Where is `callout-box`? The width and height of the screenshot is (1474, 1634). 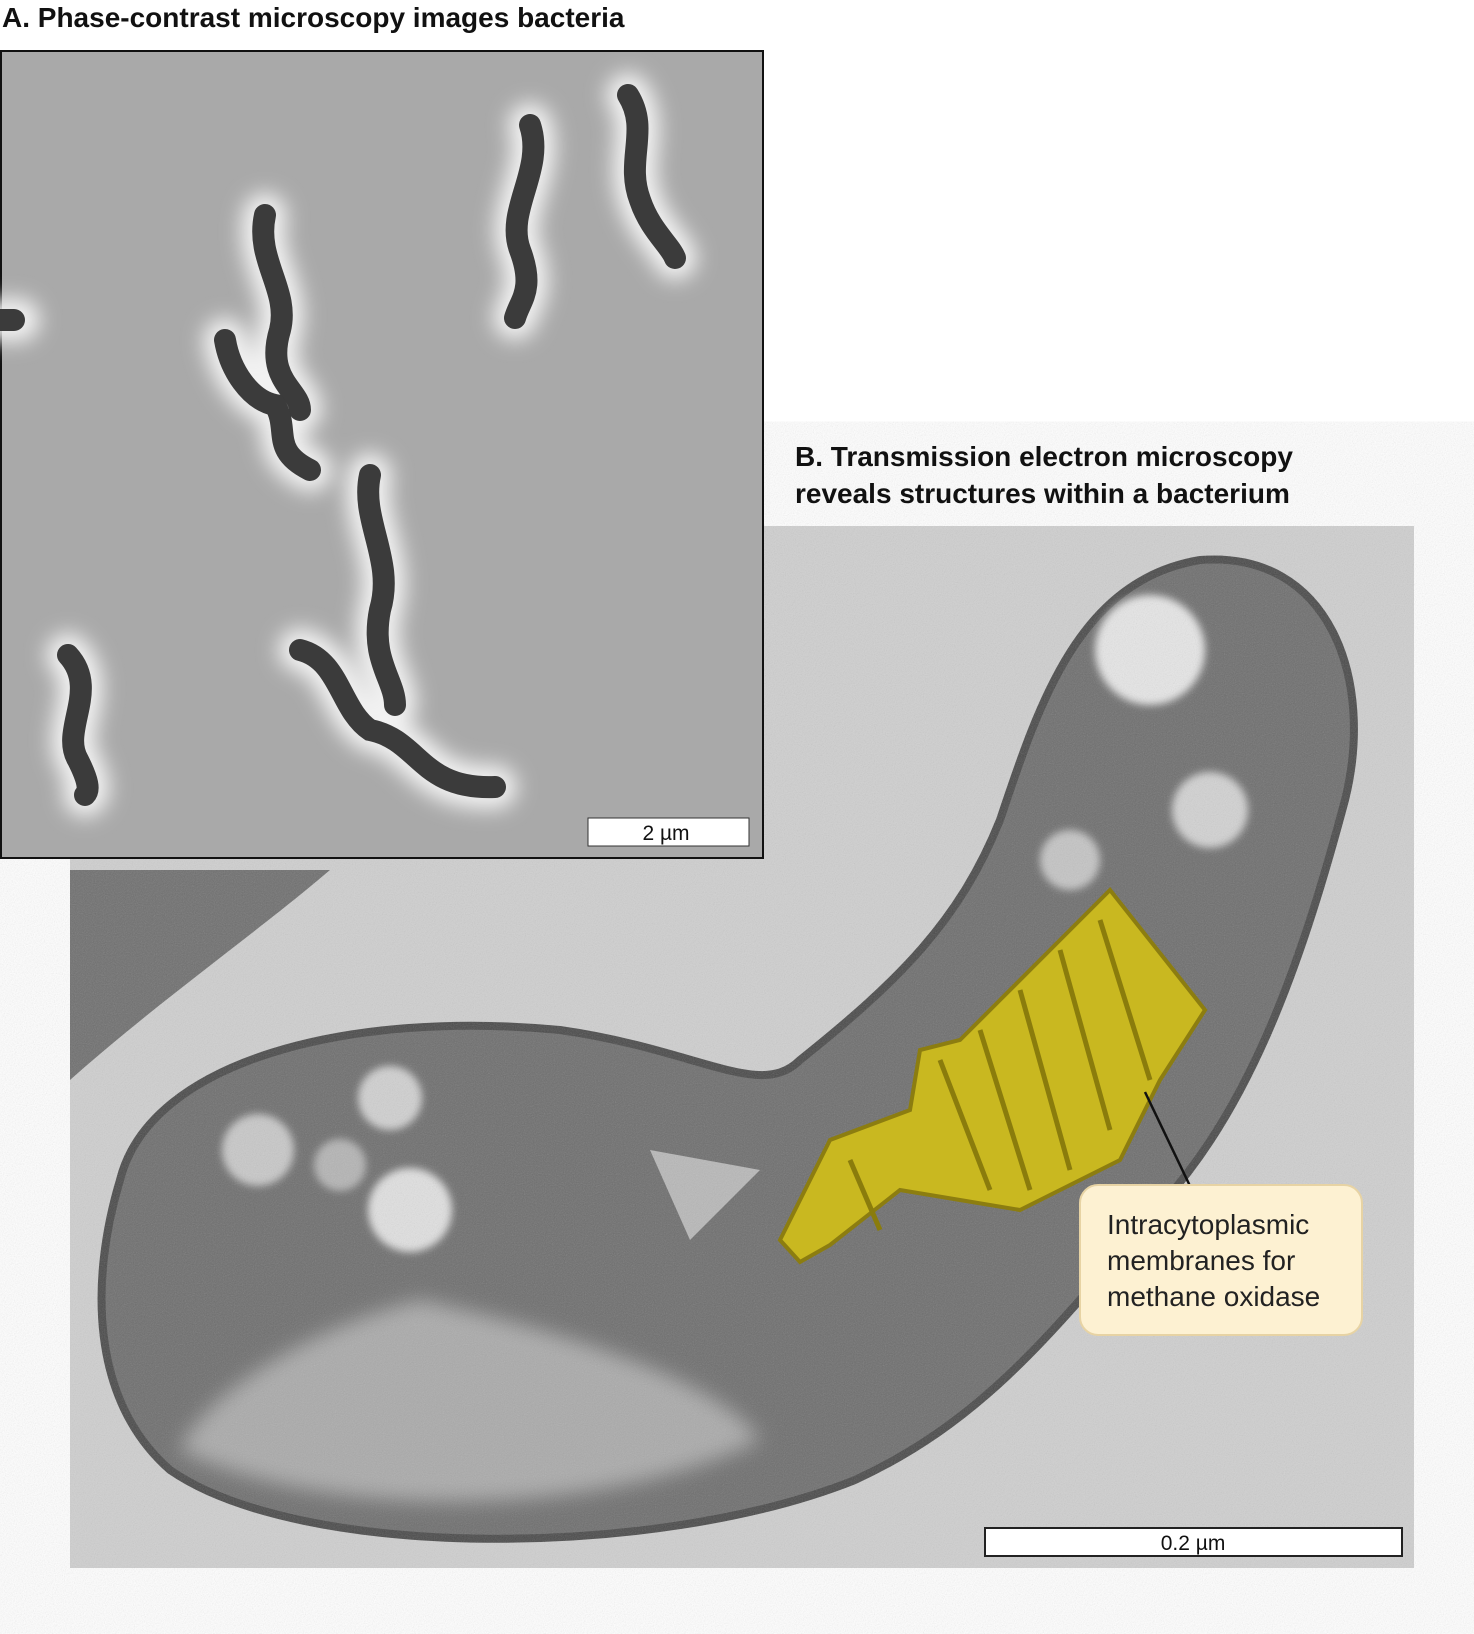
callout-box is located at coordinates (1221, 1260).